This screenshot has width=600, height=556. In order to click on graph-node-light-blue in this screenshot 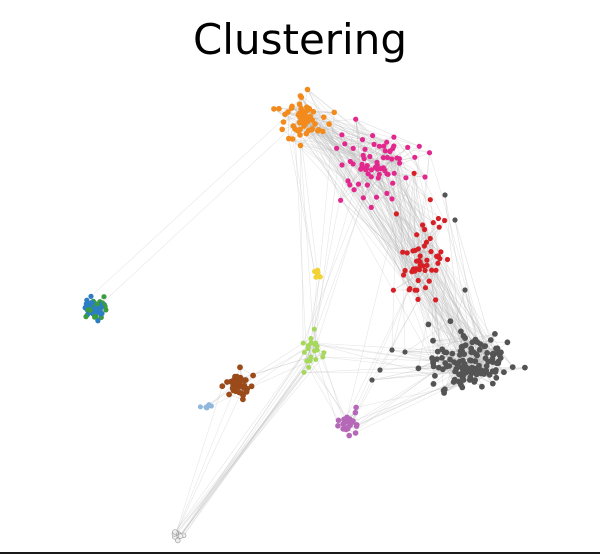, I will do `click(200, 407)`.